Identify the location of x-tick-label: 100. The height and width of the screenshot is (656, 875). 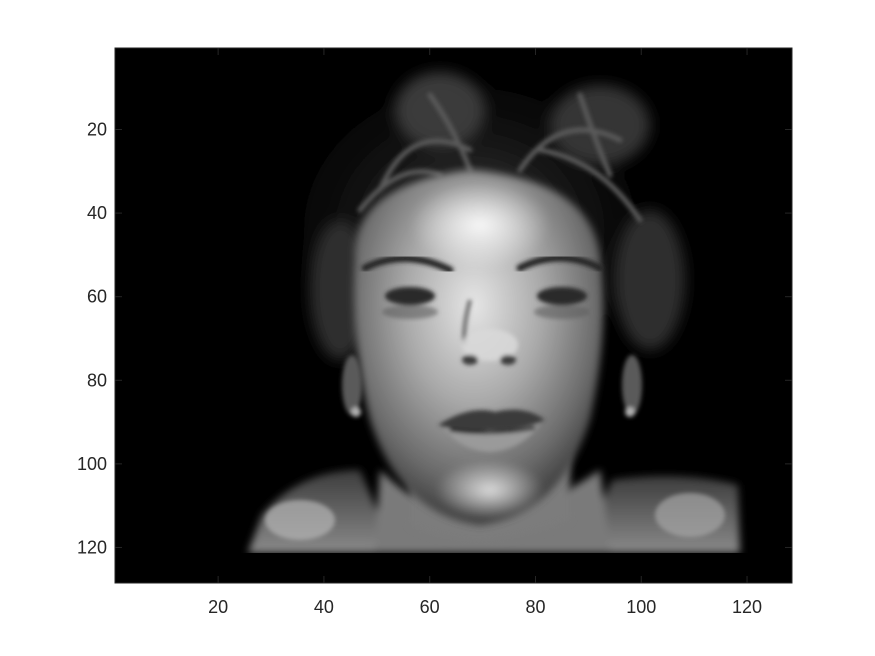
(641, 607).